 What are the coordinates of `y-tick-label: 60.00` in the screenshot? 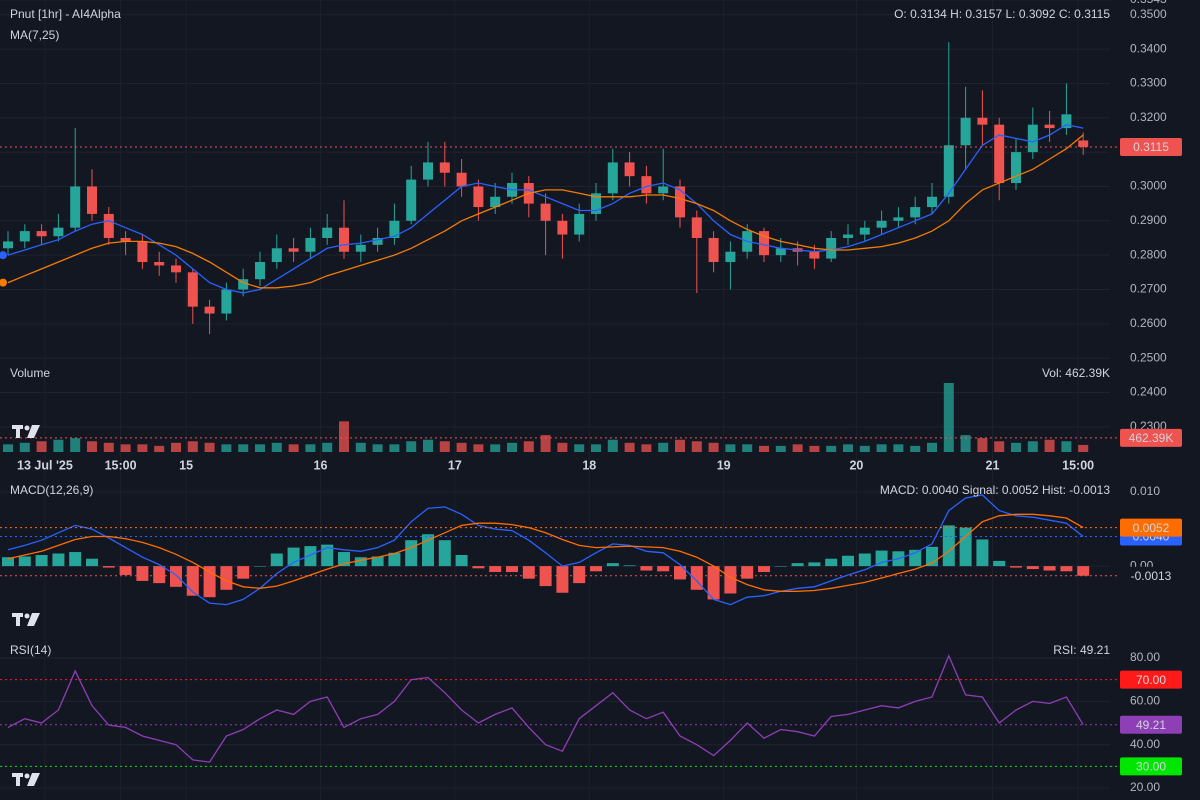 It's located at (1145, 701).